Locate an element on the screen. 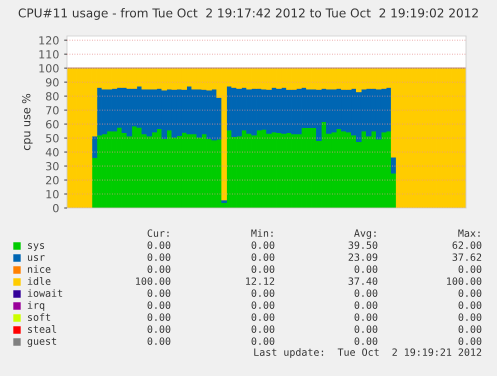  y-tick-label: 90 is located at coordinates (52, 82).